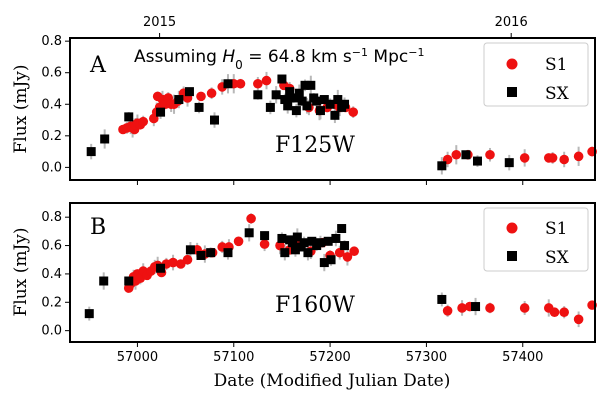 This screenshot has height=406, width=609. Describe the element at coordinates (536, 74) in the screenshot. I see `panel-a-legend-box` at that location.